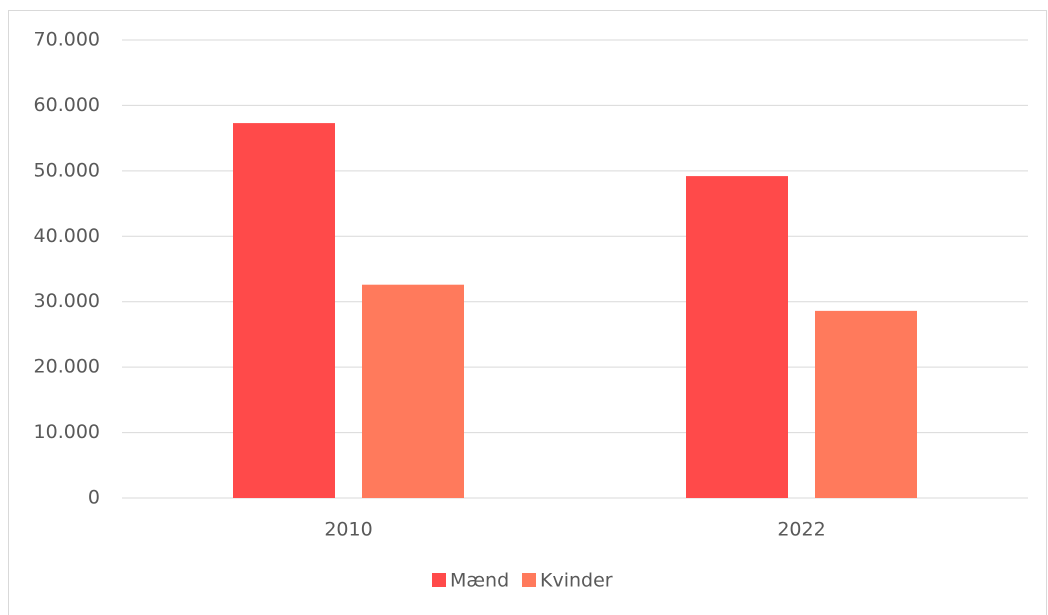  I want to click on y-tick-label: 50.000, so click(67, 170).